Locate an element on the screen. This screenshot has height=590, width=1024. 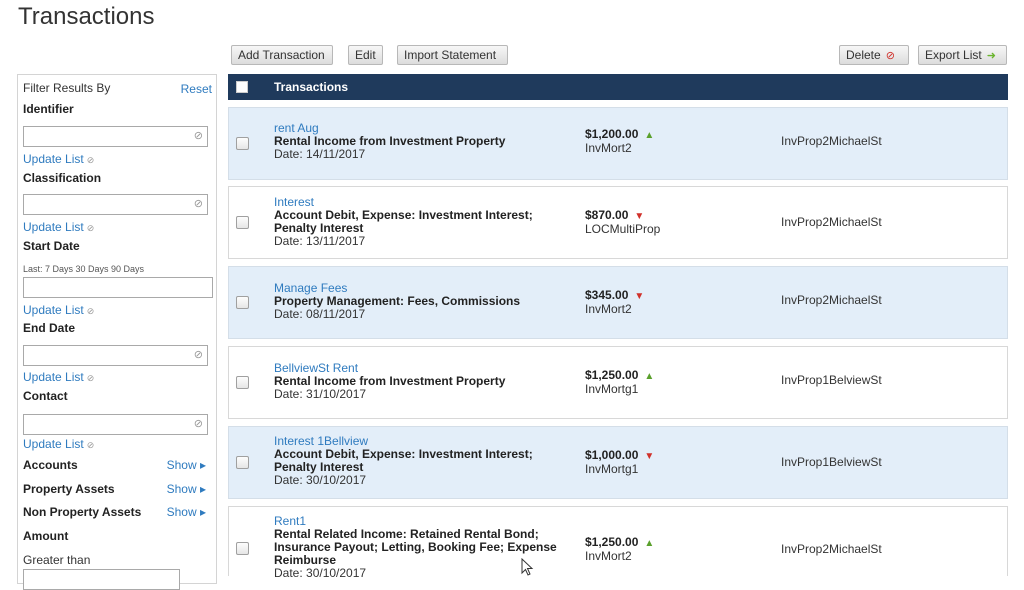
contact-input: ⊘ is located at coordinates (115, 424).